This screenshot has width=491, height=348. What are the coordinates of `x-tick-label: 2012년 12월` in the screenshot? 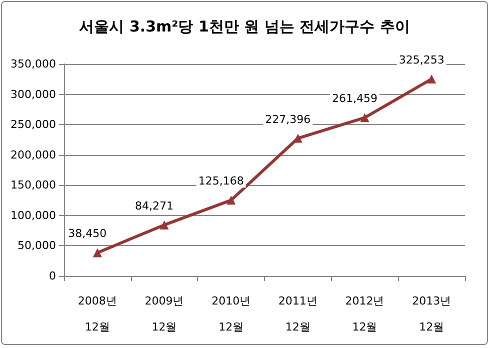 It's located at (364, 314).